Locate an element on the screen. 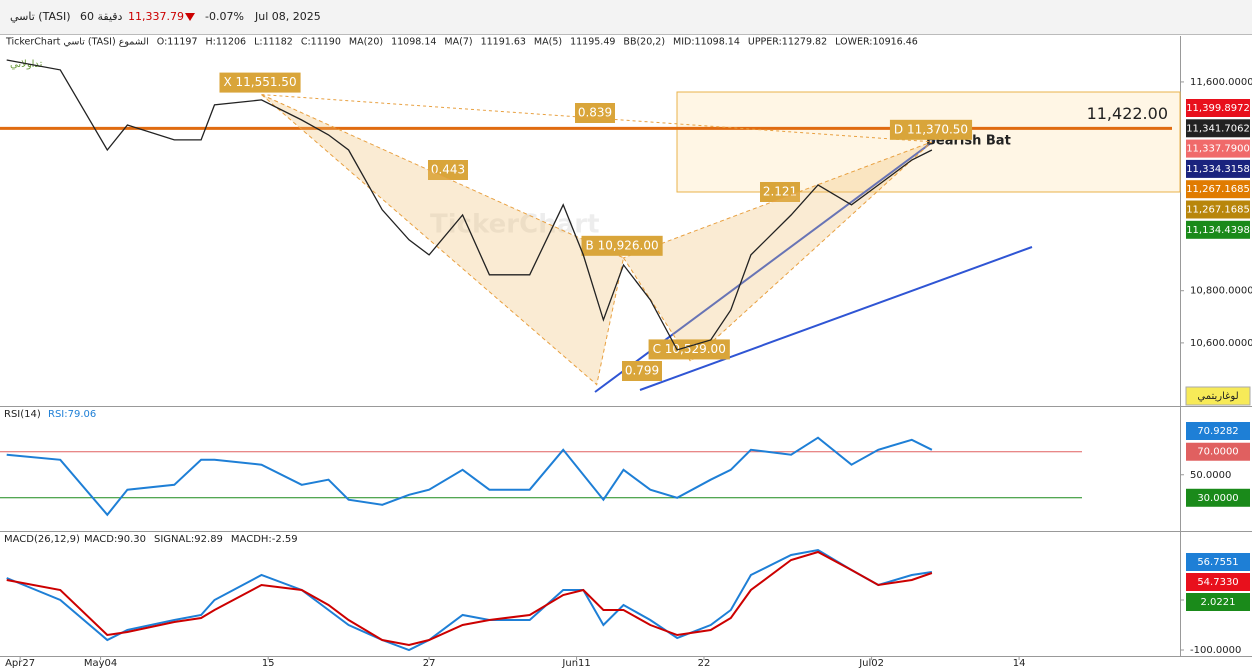 Image resolution: width=1252 pixels, height=670 pixels. price-tag-label: 11,334.3158 is located at coordinates (1218, 169).